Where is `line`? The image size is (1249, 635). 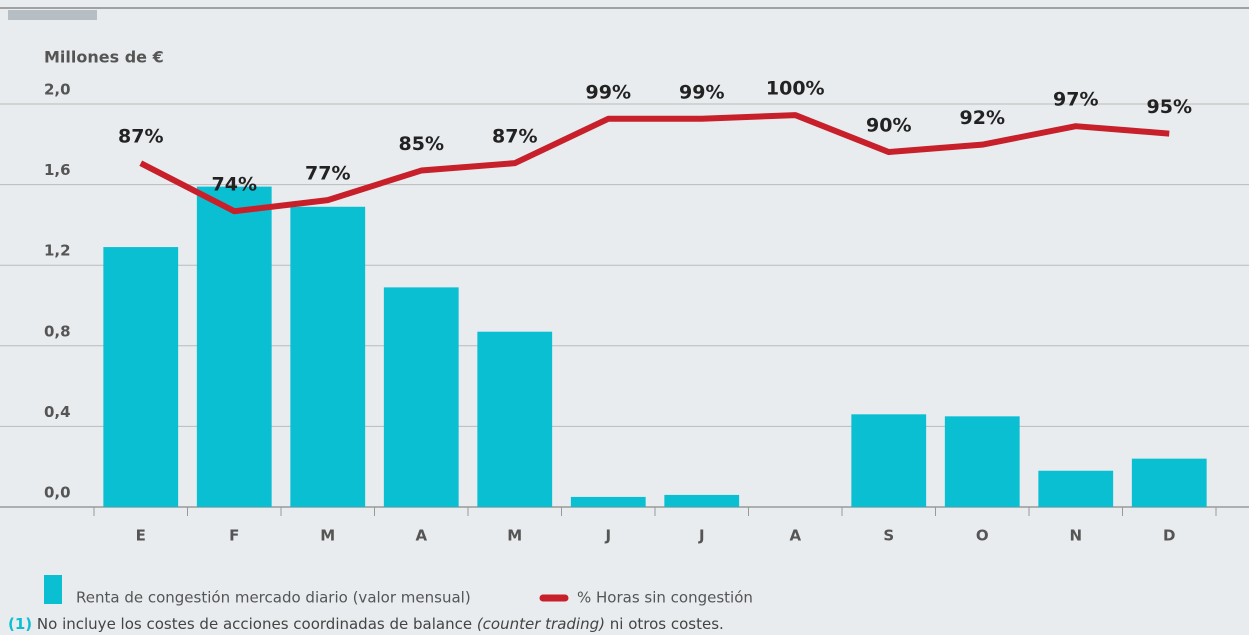 line is located at coordinates (654, 163).